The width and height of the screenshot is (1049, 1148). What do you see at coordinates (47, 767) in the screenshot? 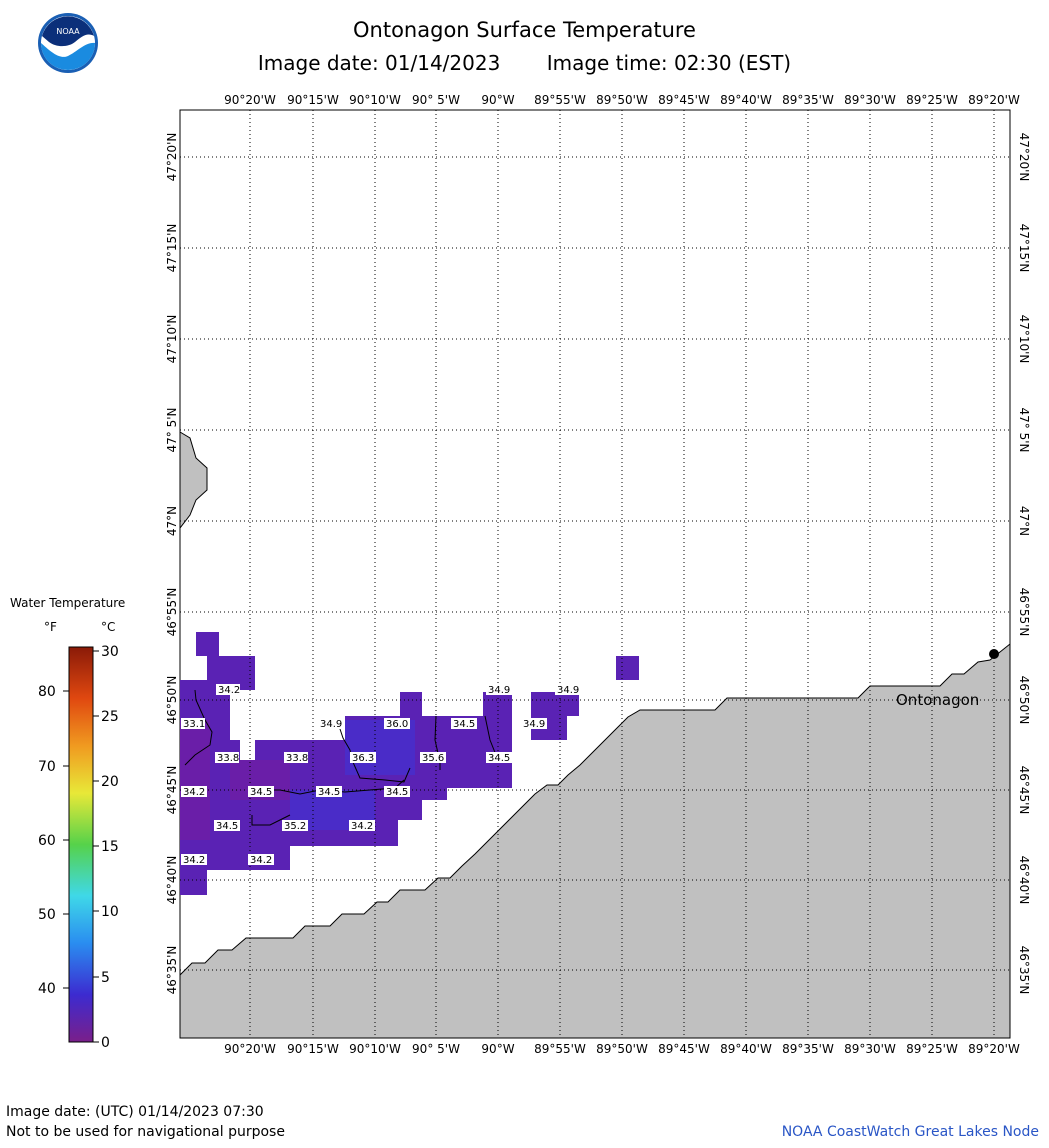
I see `legend-f-tick: 70` at bounding box center [47, 767].